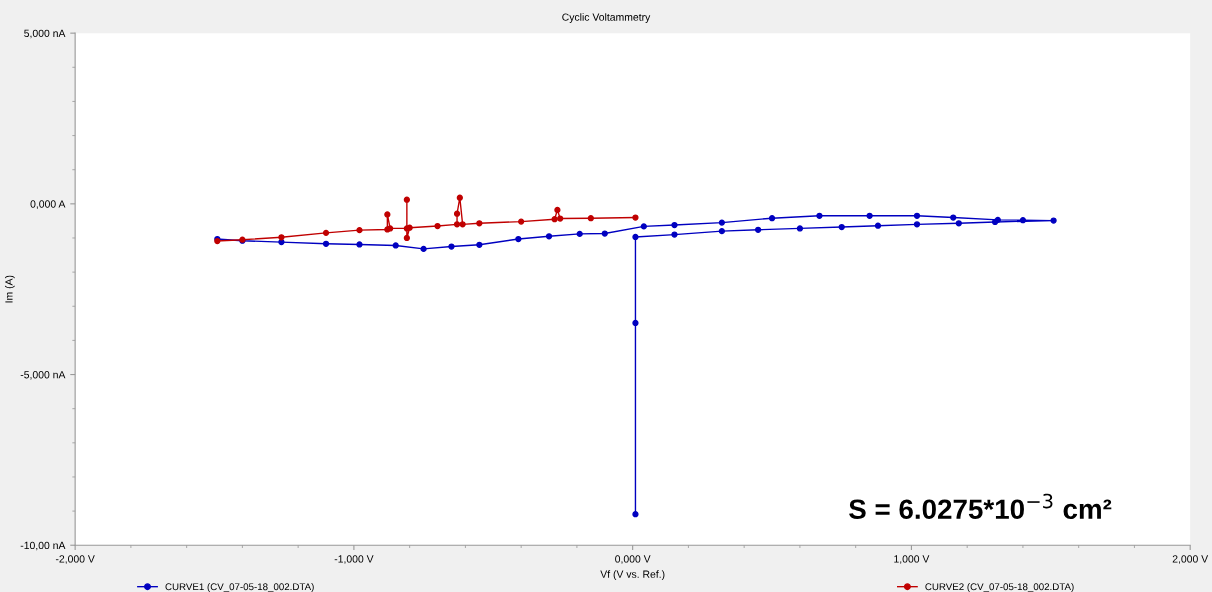 The image size is (1212, 592). I want to click on x-tick-label: 2,000 V, so click(1190, 559).